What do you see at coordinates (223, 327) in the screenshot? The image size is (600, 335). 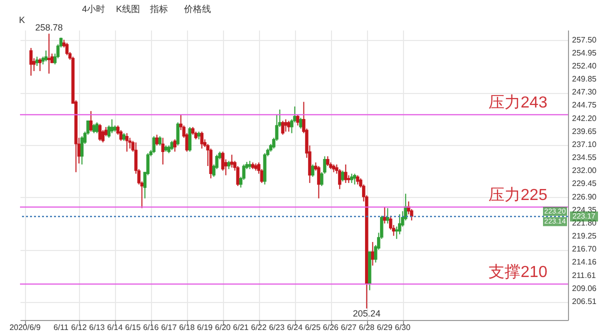 I see `x-tick-label: 6/20` at bounding box center [223, 327].